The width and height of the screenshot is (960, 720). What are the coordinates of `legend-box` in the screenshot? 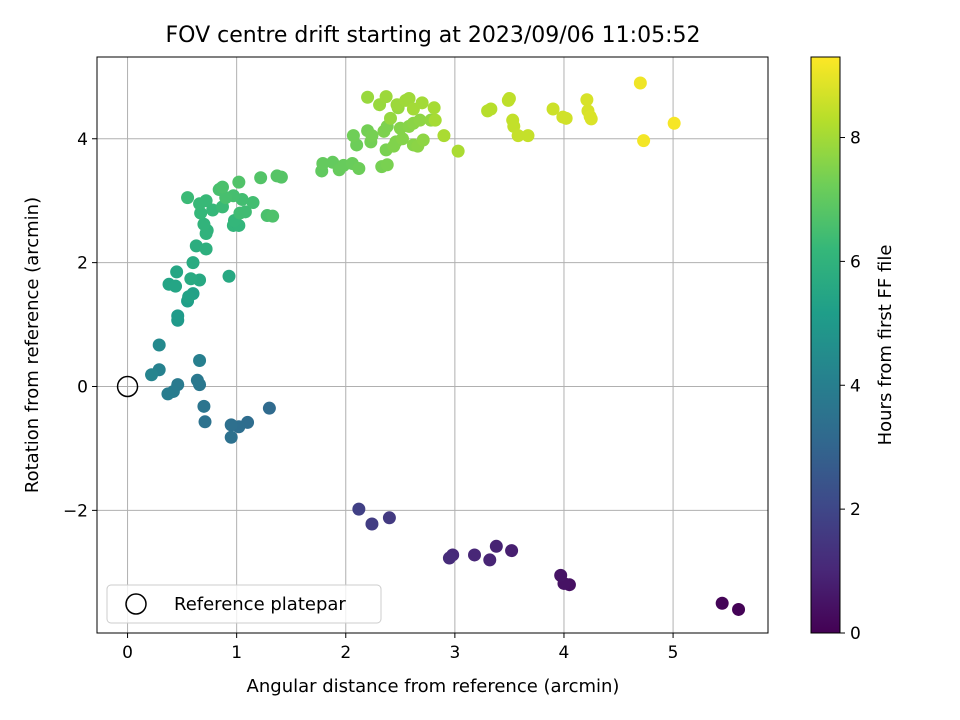 It's located at (244, 604).